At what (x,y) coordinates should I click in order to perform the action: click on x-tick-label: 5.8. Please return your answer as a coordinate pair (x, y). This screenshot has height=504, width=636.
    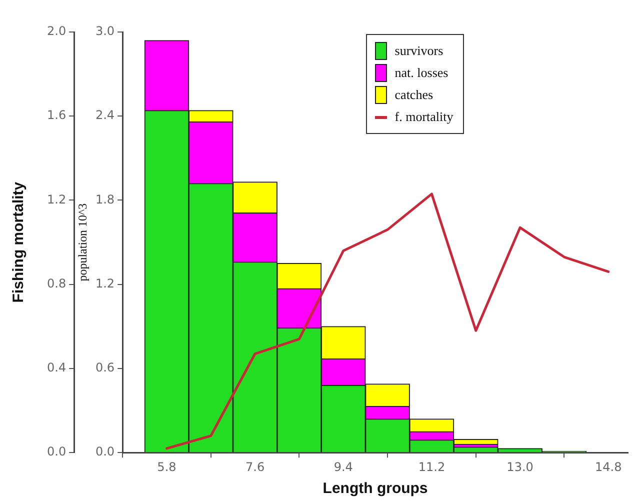
    Looking at the image, I should click on (166, 467).